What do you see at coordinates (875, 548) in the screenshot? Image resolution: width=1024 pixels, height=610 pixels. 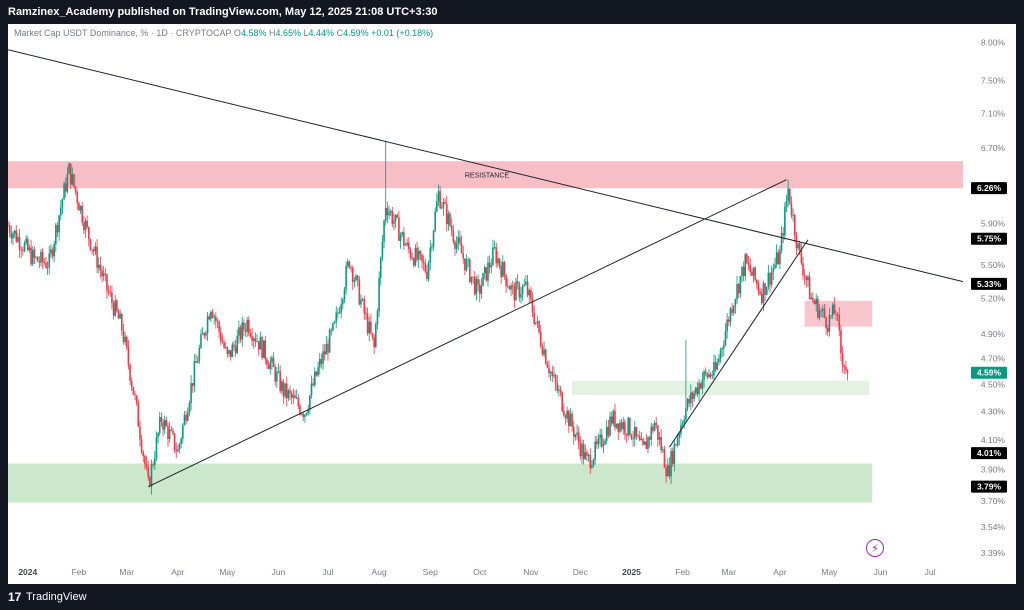 I see `lightning-icon: ⚡` at bounding box center [875, 548].